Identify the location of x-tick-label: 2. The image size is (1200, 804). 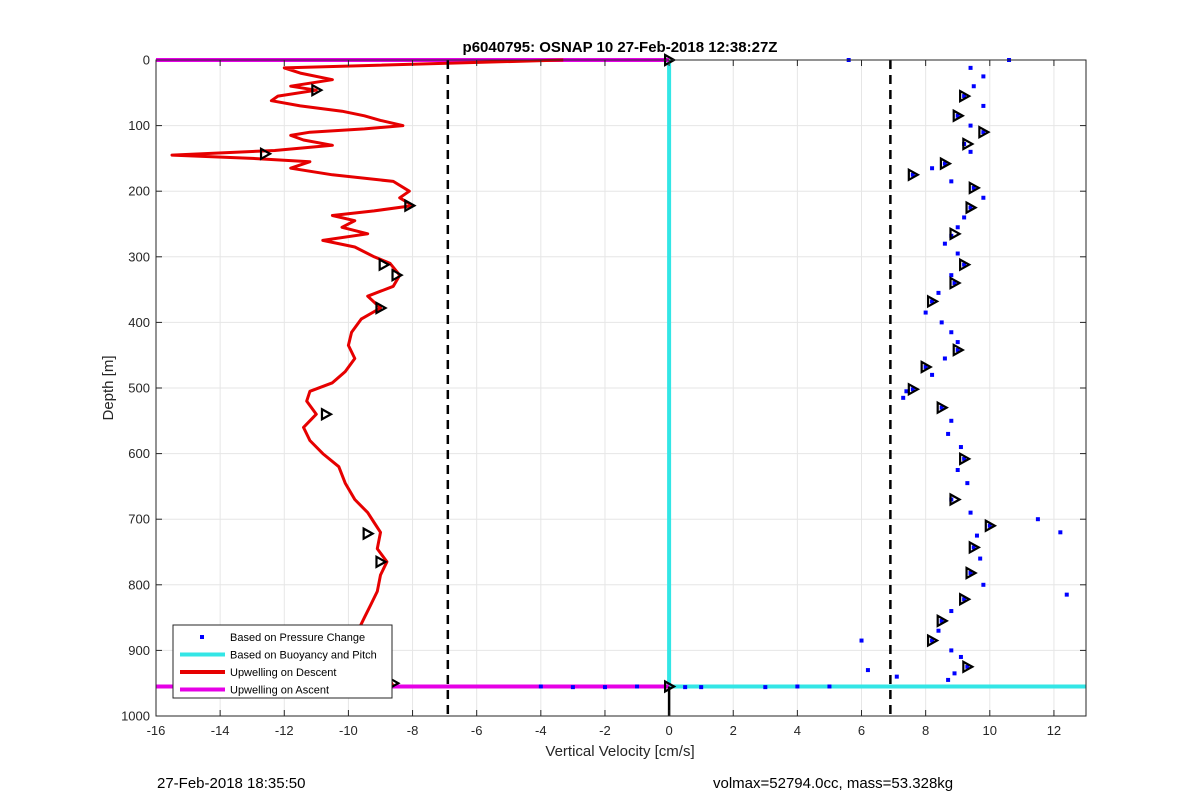
(733, 730).